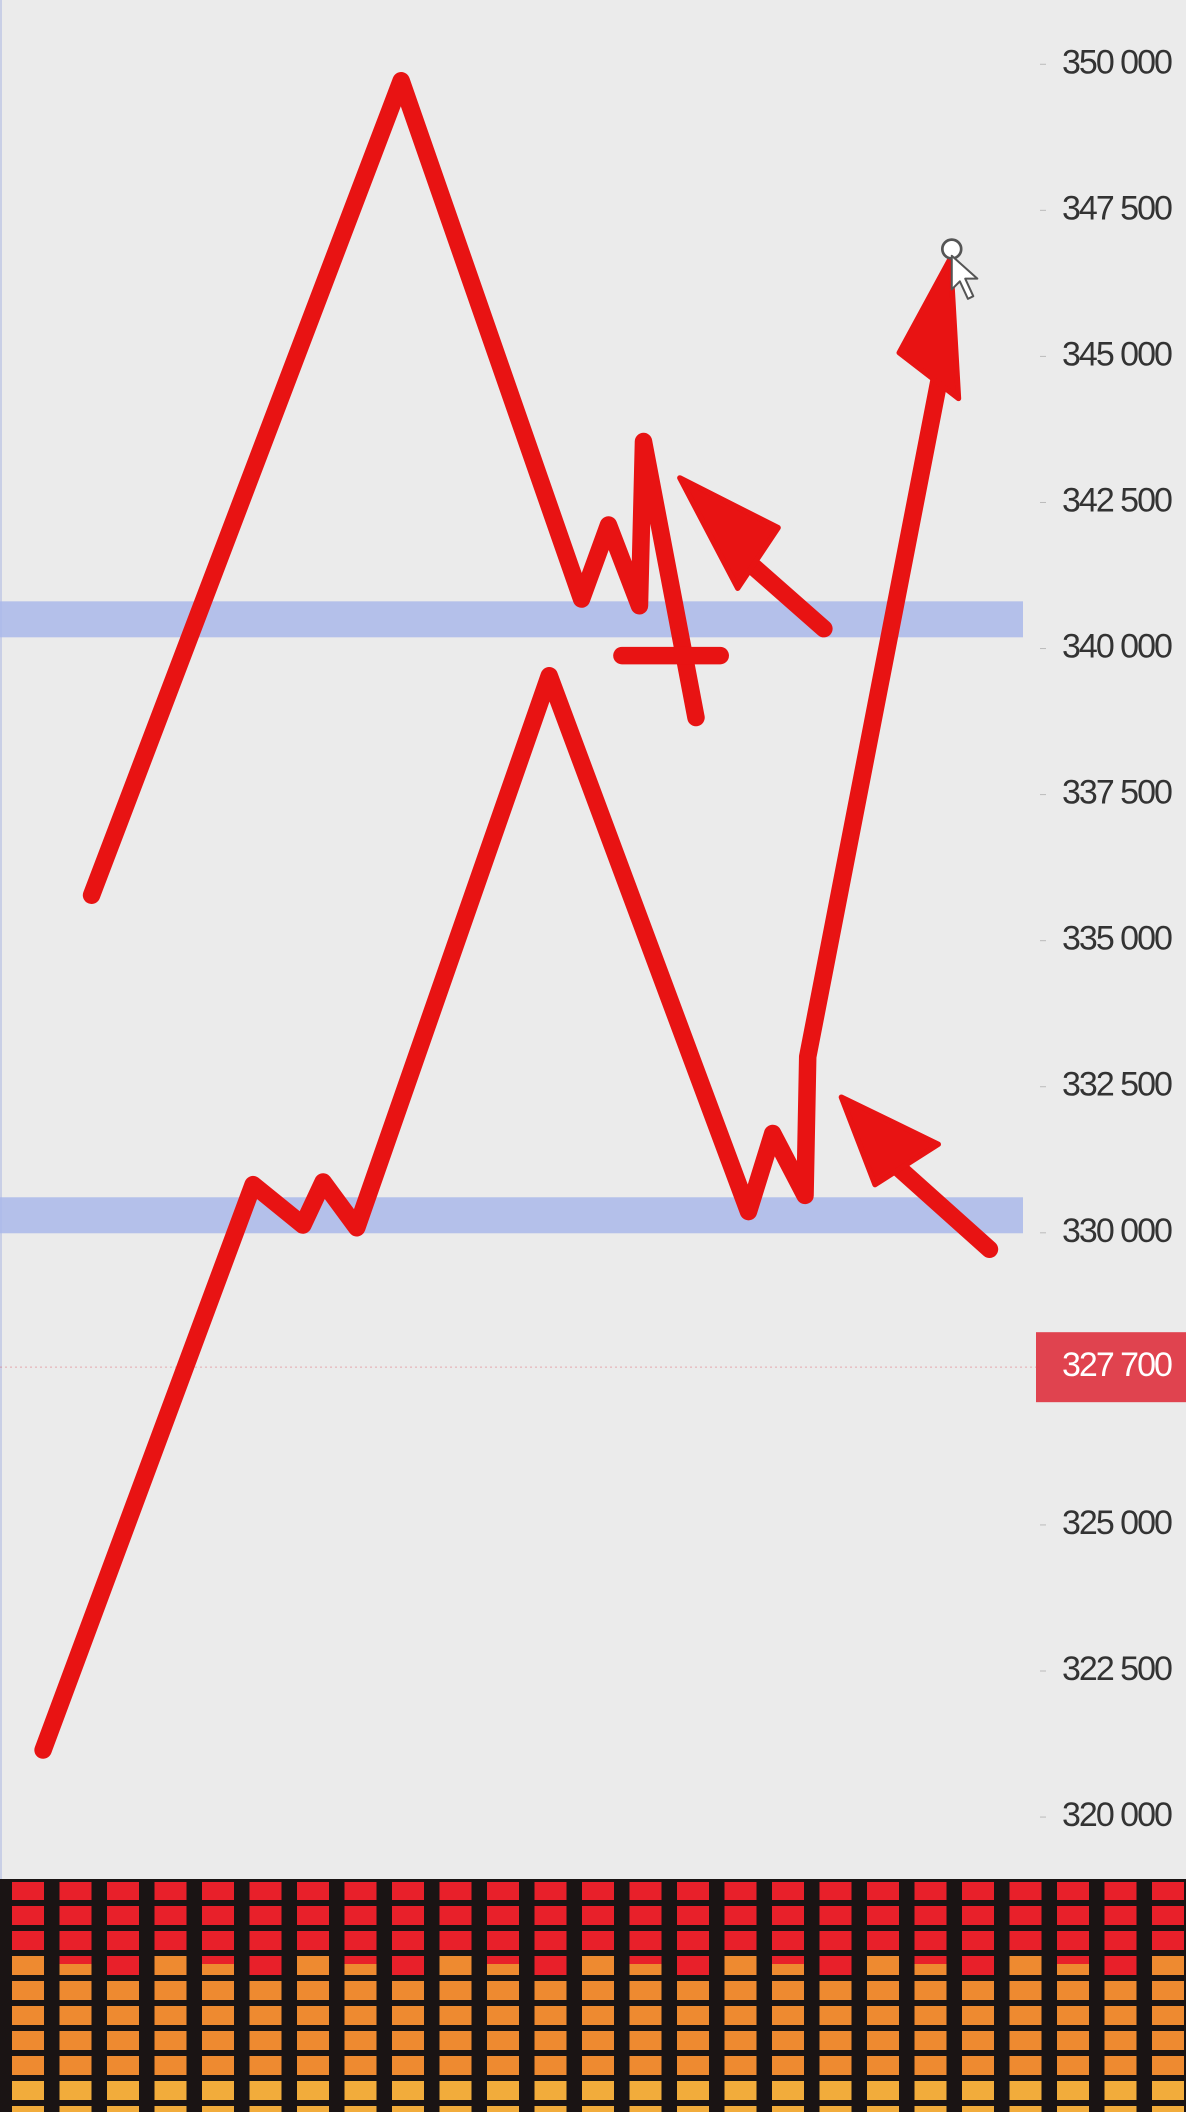 This screenshot has height=2112, width=1186. I want to click on y-tick-label: 337 500, so click(1117, 793).